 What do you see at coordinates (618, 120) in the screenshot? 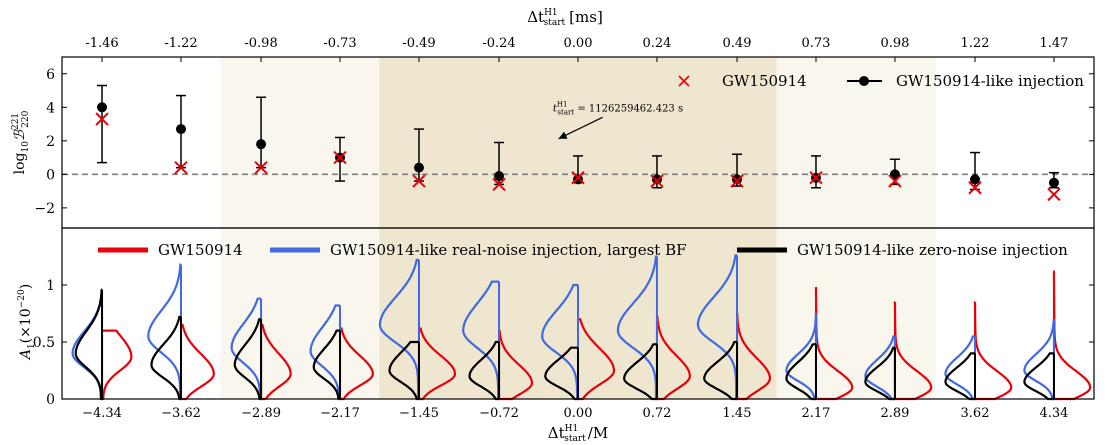
I see `start-time-annotation: tH1 start = 1126259462.423 s` at bounding box center [618, 120].